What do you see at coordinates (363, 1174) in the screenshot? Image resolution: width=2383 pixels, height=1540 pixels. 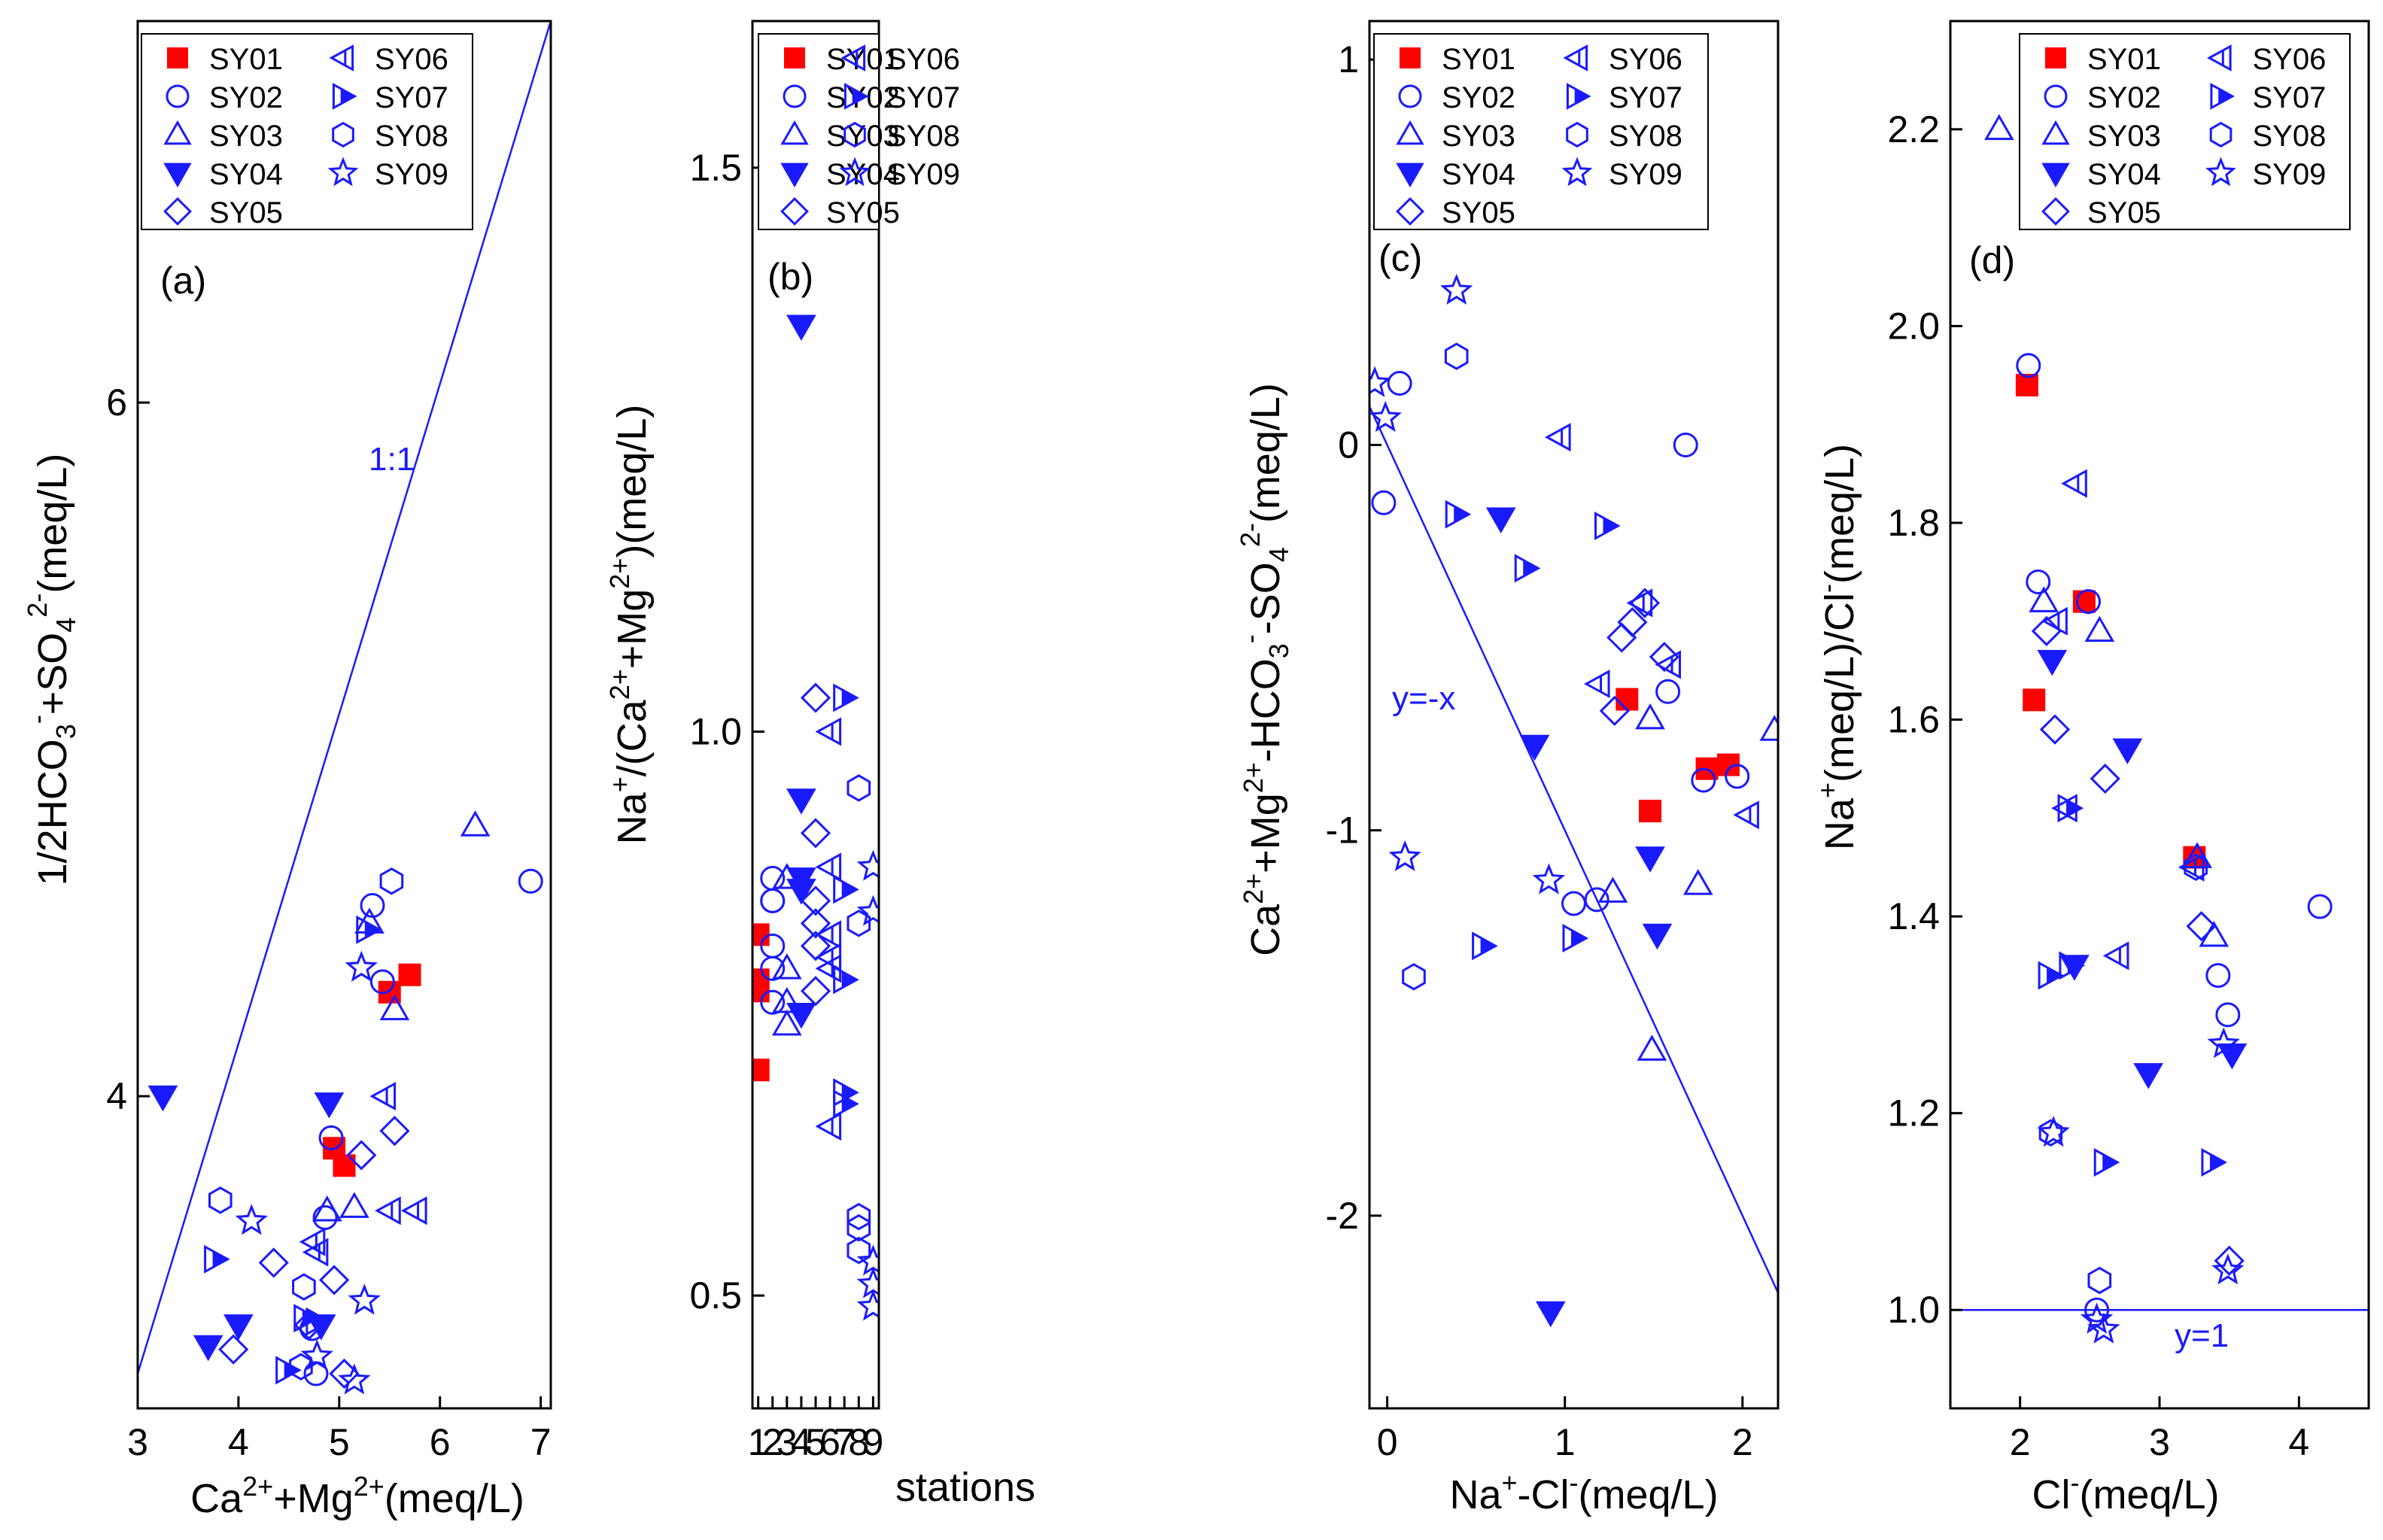 I see `series-a-sy06` at bounding box center [363, 1174].